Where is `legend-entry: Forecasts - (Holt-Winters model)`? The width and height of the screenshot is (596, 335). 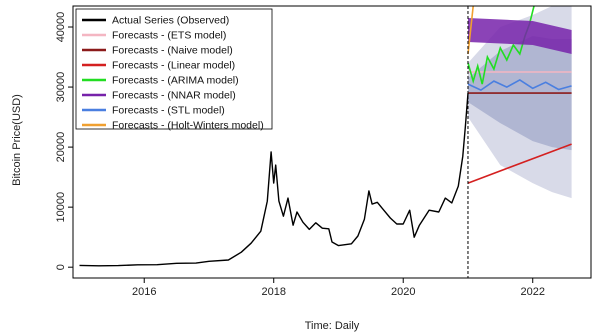
legend-entry: Forecasts - (Holt-Winters model) is located at coordinates (188, 126).